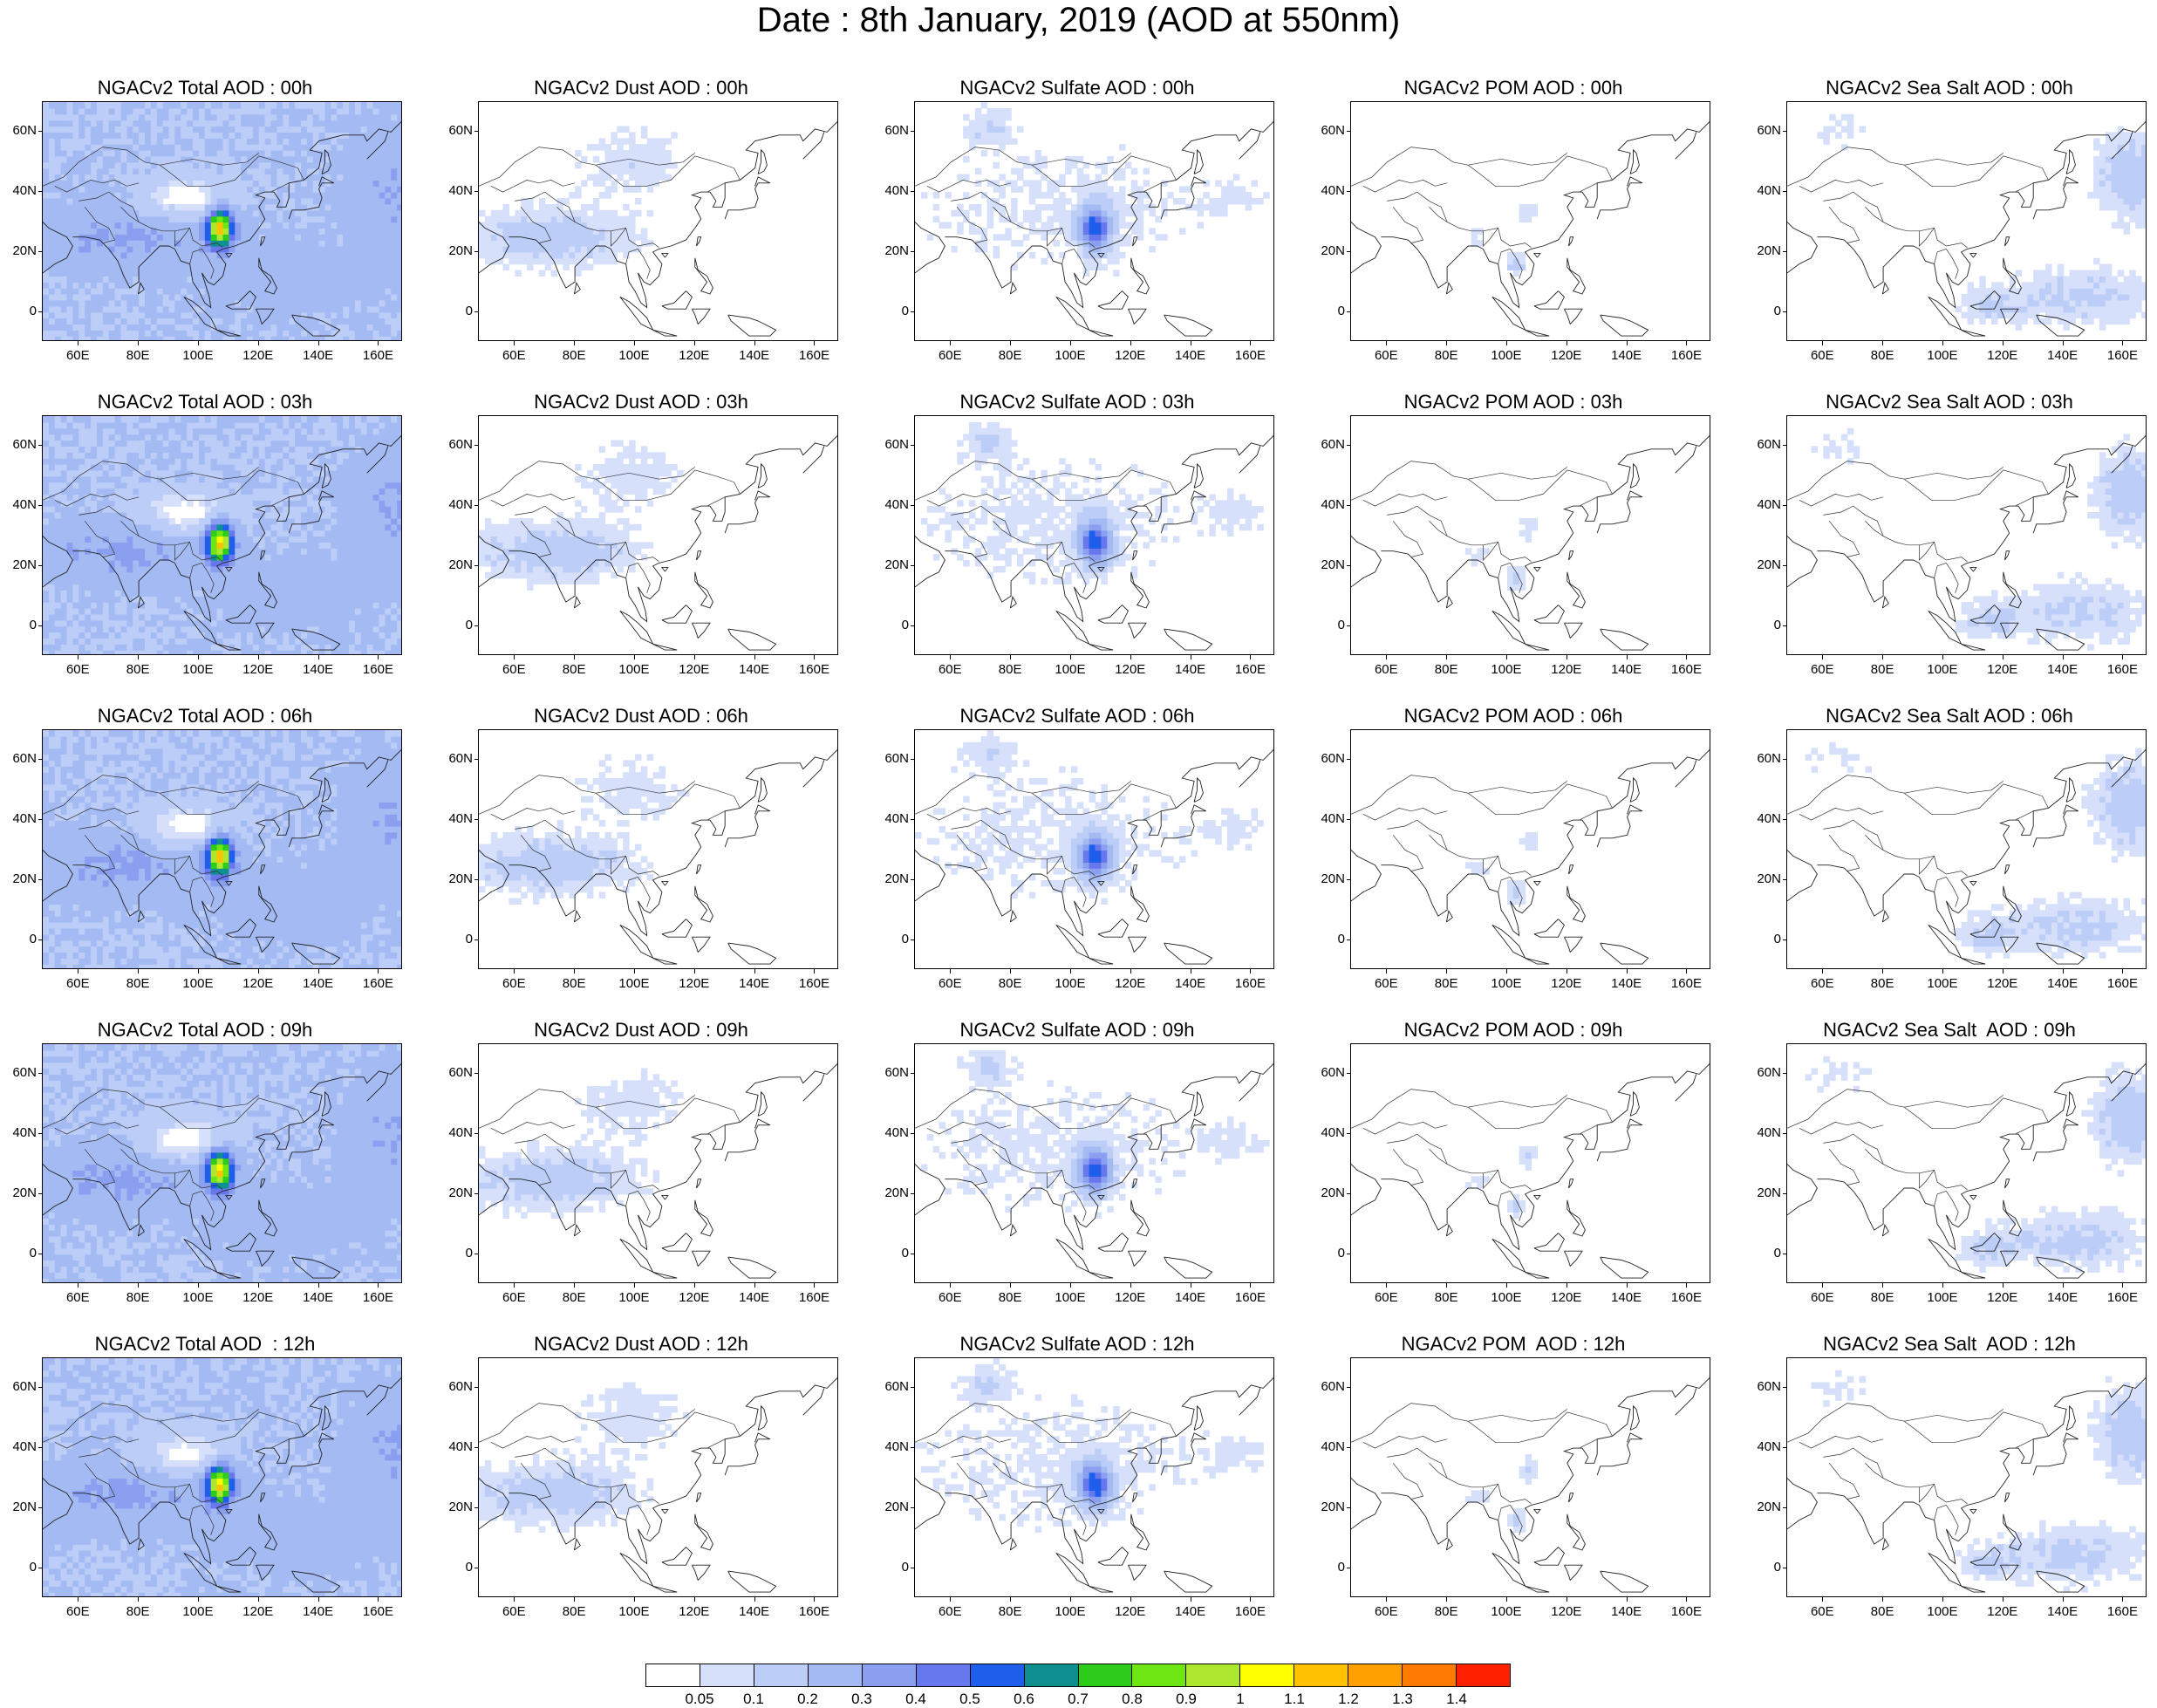  I want to click on x-tick-label: 60E, so click(950, 356).